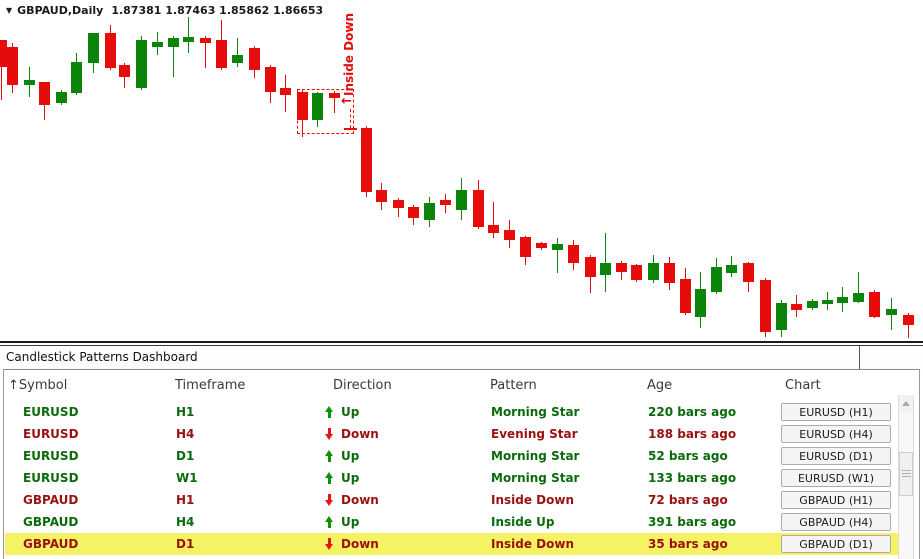 The image size is (923, 559). What do you see at coordinates (660, 385) in the screenshot?
I see `column-header-age: Age` at bounding box center [660, 385].